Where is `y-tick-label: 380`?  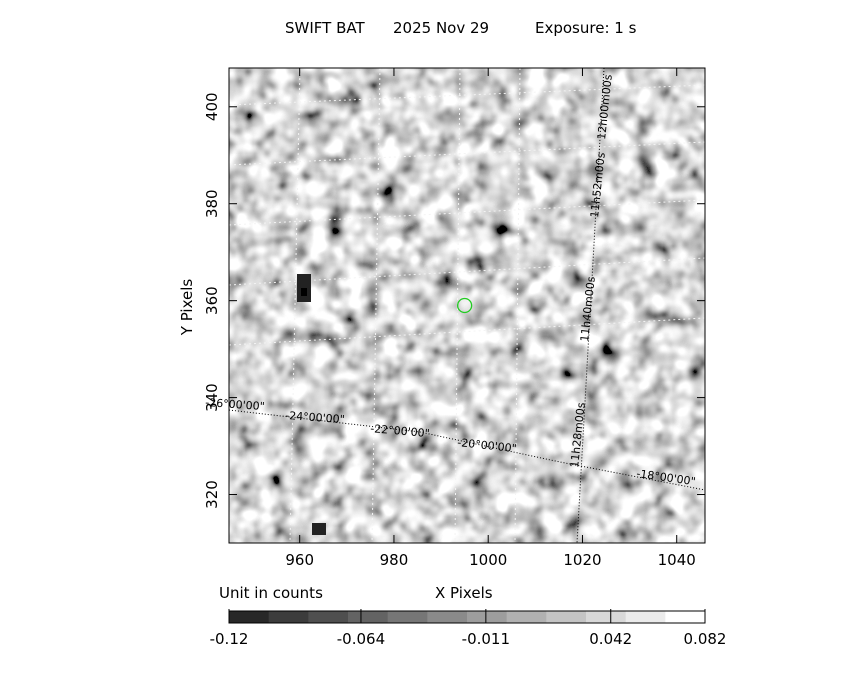 y-tick-label: 380 is located at coordinates (212, 203).